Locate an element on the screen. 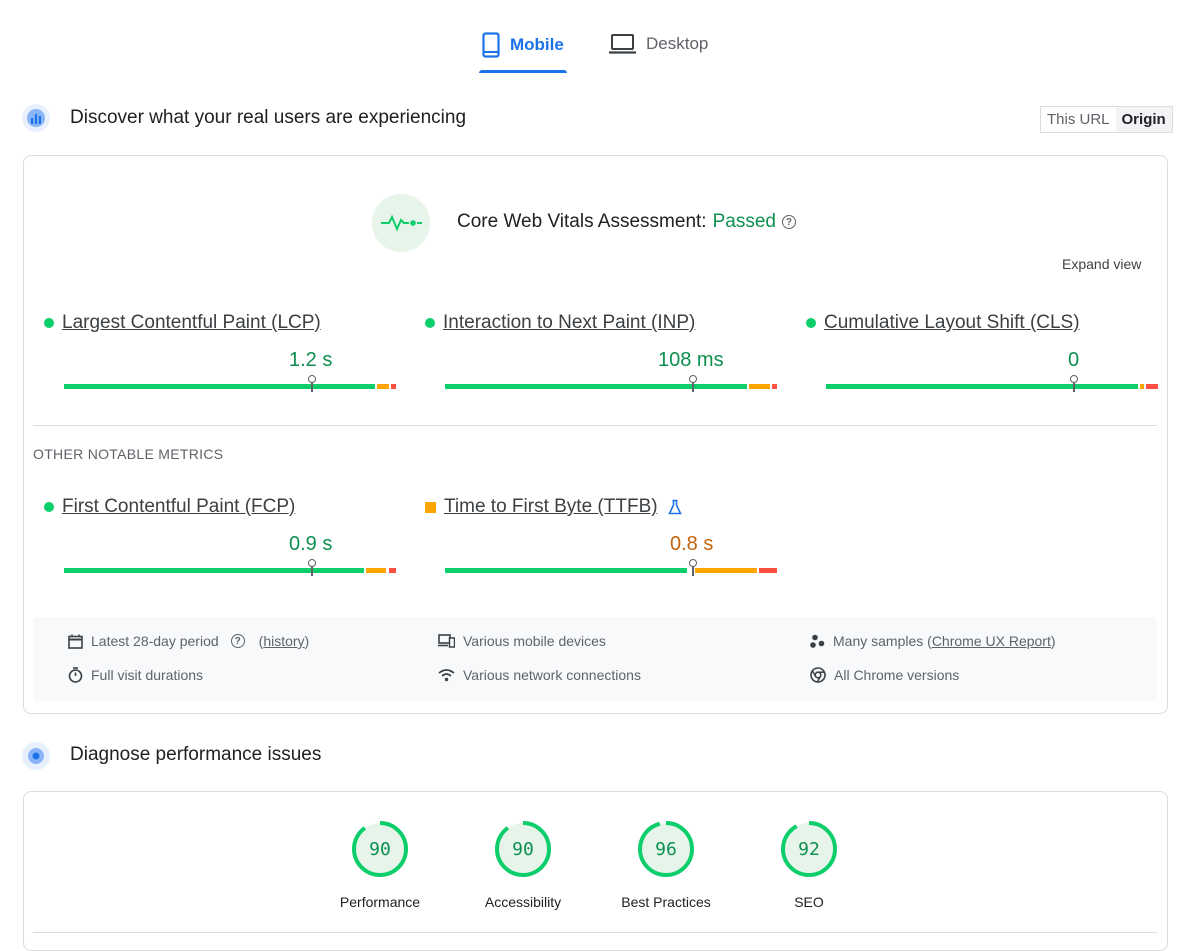 The height and width of the screenshot is (951, 1200). score-accessibility: 90 Accessibility is located at coordinates (523, 865).